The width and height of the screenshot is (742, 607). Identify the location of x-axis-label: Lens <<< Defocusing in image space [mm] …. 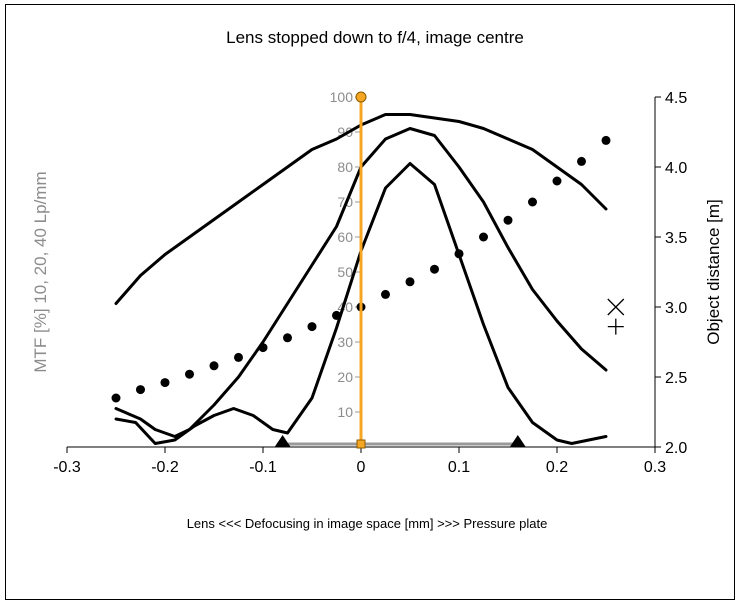
(367, 523).